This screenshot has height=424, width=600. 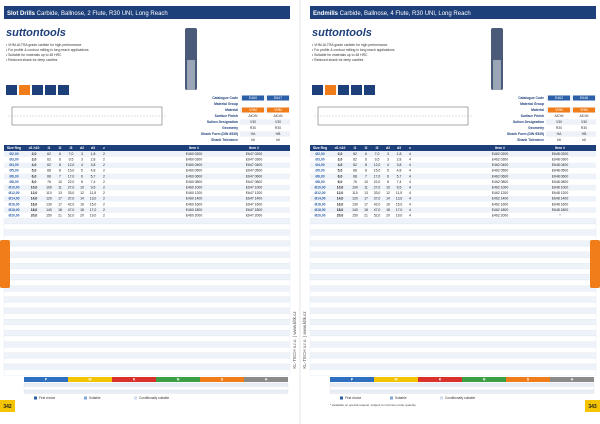 I want to click on table-cell: E647 1000, so click(x=254, y=187).